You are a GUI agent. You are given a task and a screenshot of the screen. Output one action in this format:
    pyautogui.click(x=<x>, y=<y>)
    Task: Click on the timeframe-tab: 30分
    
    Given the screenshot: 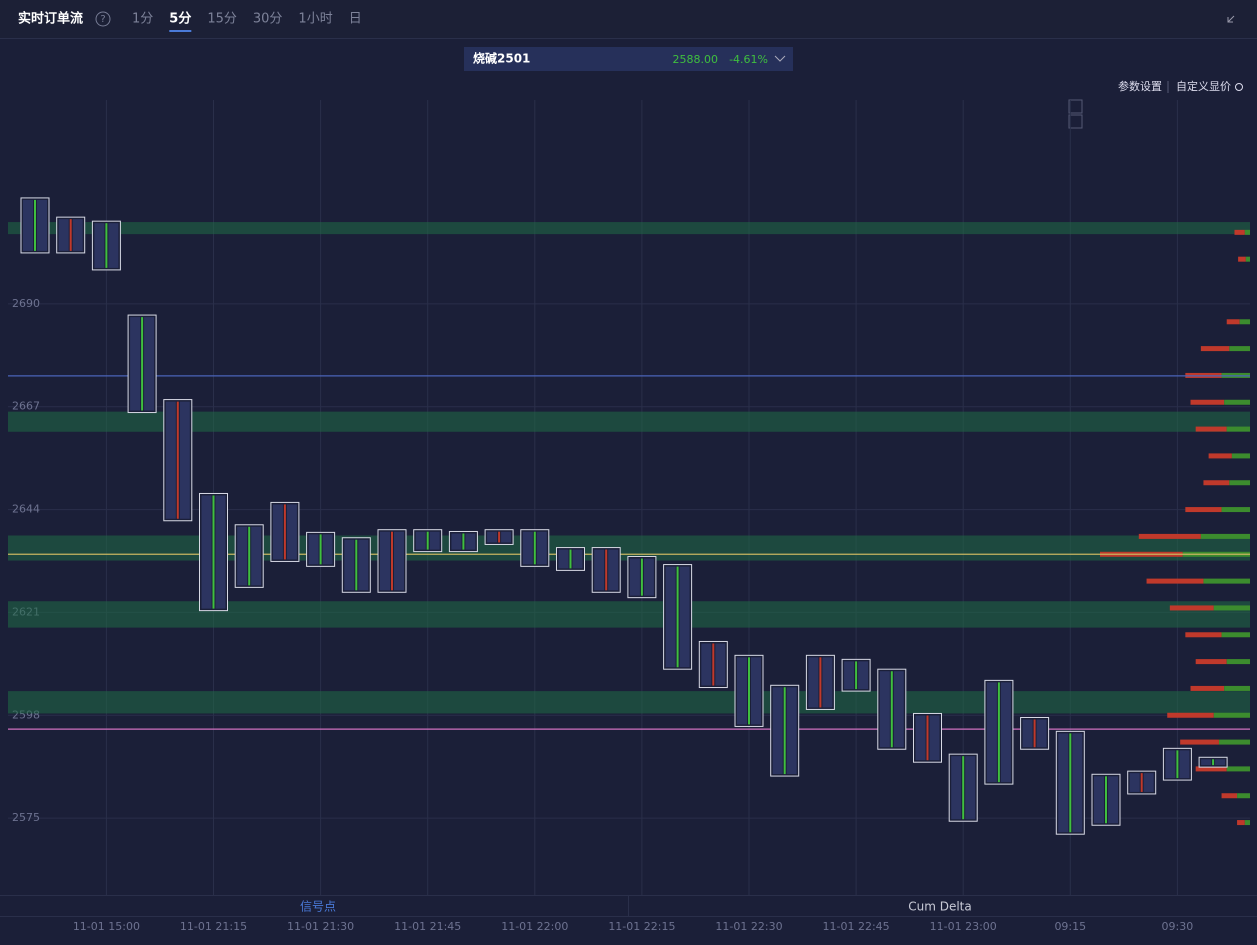 What is the action you would take?
    pyautogui.click(x=268, y=19)
    